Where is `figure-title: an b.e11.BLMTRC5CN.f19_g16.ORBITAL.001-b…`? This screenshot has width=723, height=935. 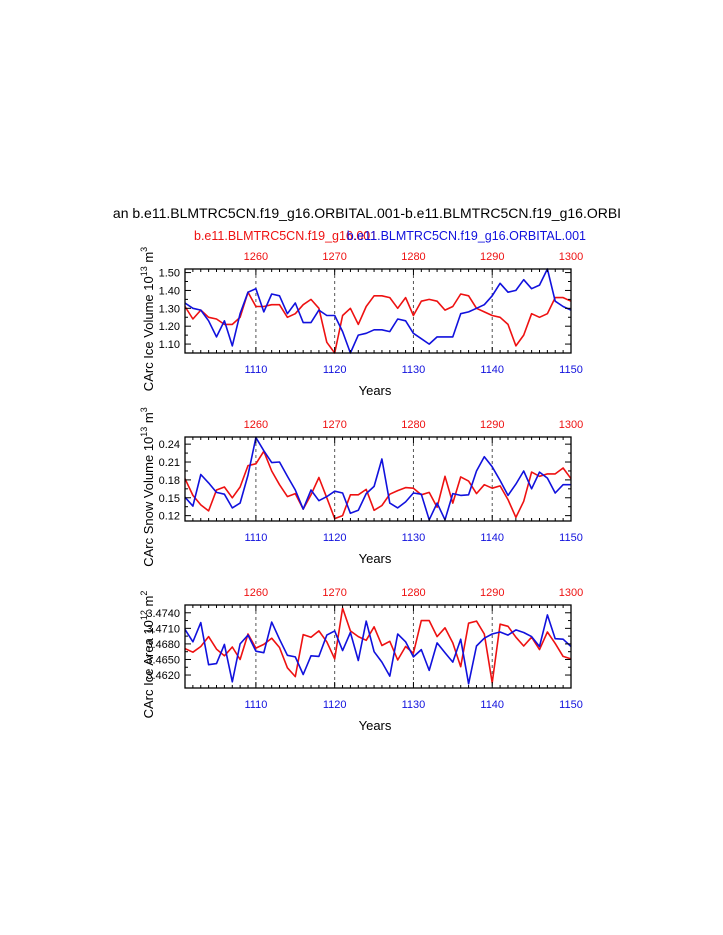 figure-title: an b.e11.BLMTRC5CN.f19_g16.ORBITAL.001-b… is located at coordinates (367, 213).